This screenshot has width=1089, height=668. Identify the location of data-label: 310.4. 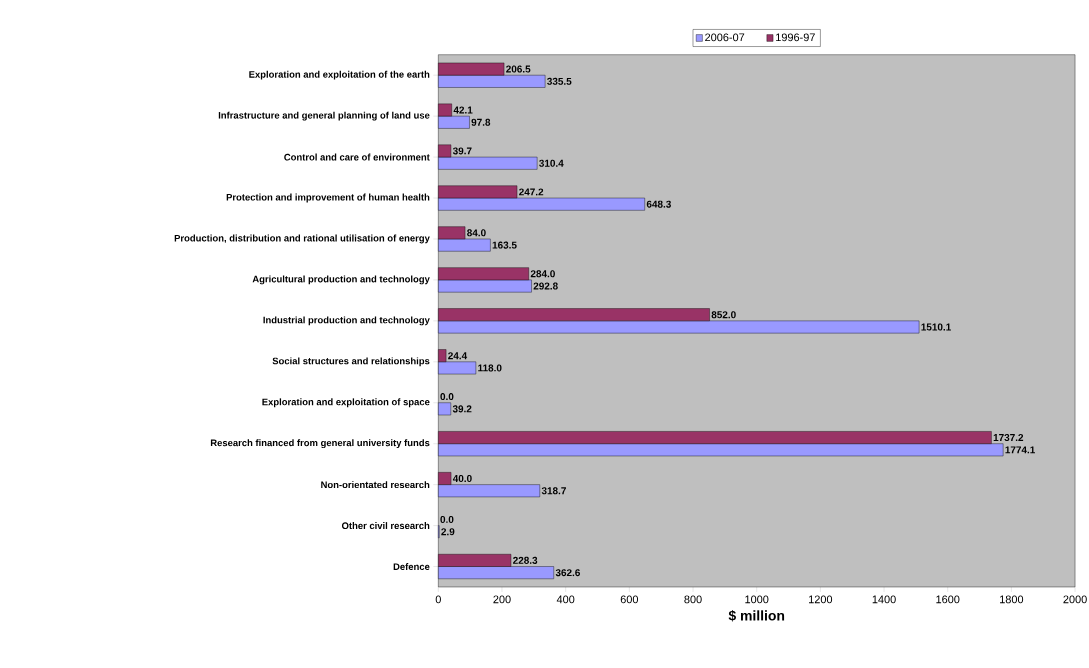
(551, 163).